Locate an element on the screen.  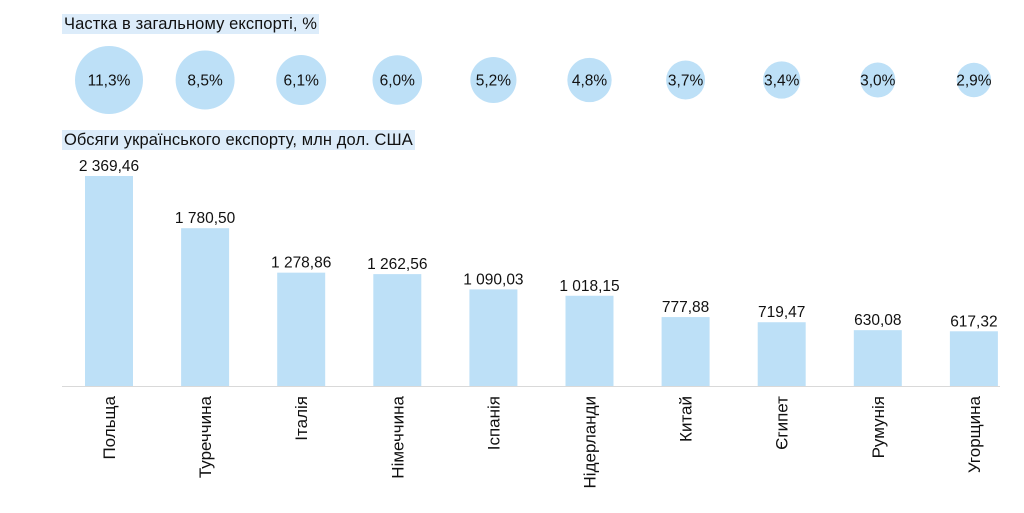
share-bubble-10: 2,9% is located at coordinates (974, 80).